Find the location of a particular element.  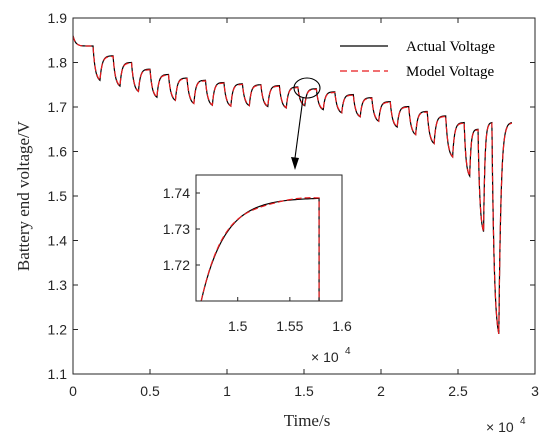

inset-y-tick-label: 1.74 is located at coordinates (176, 193).